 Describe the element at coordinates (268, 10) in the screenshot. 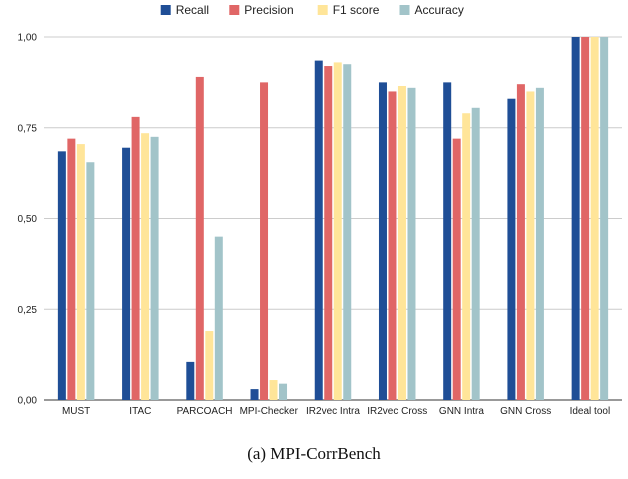

I see `legend-label: Precision` at that location.